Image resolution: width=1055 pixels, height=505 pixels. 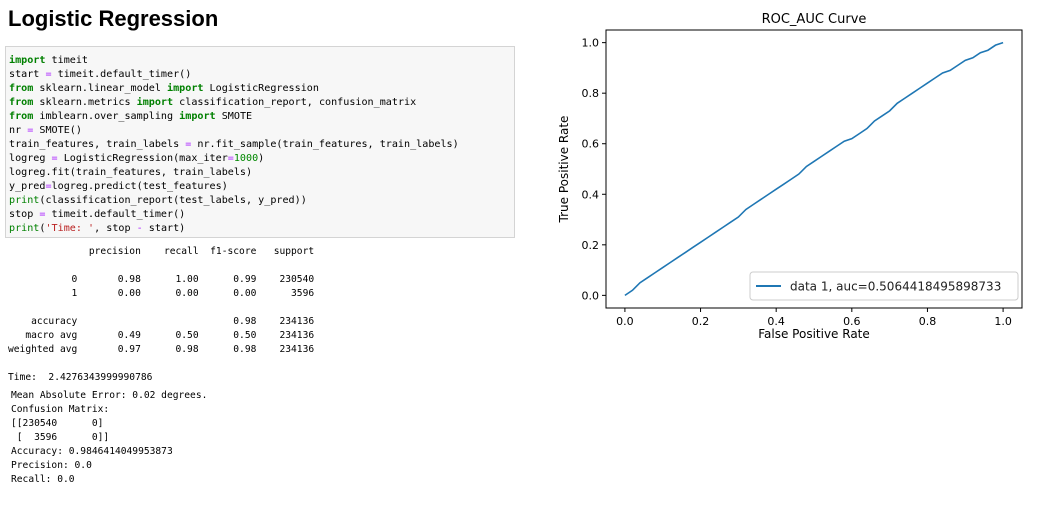 What do you see at coordinates (27, 186) in the screenshot?
I see `code-token: y_pred` at bounding box center [27, 186].